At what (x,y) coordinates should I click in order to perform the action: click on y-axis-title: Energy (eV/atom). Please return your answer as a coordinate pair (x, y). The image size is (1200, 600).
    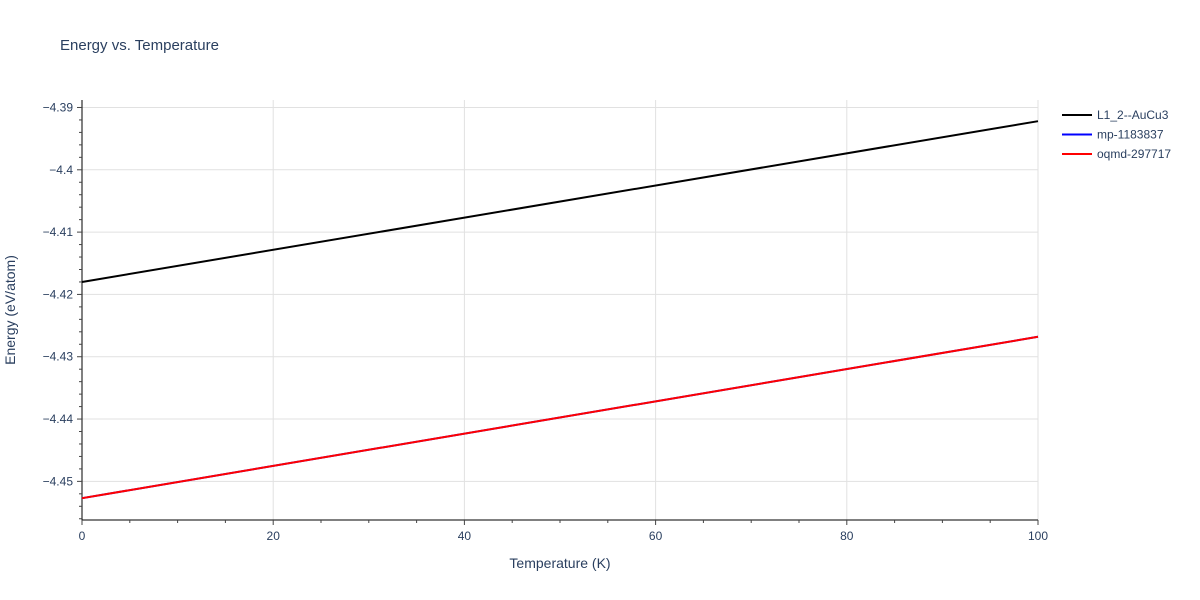
    Looking at the image, I should click on (10, 310).